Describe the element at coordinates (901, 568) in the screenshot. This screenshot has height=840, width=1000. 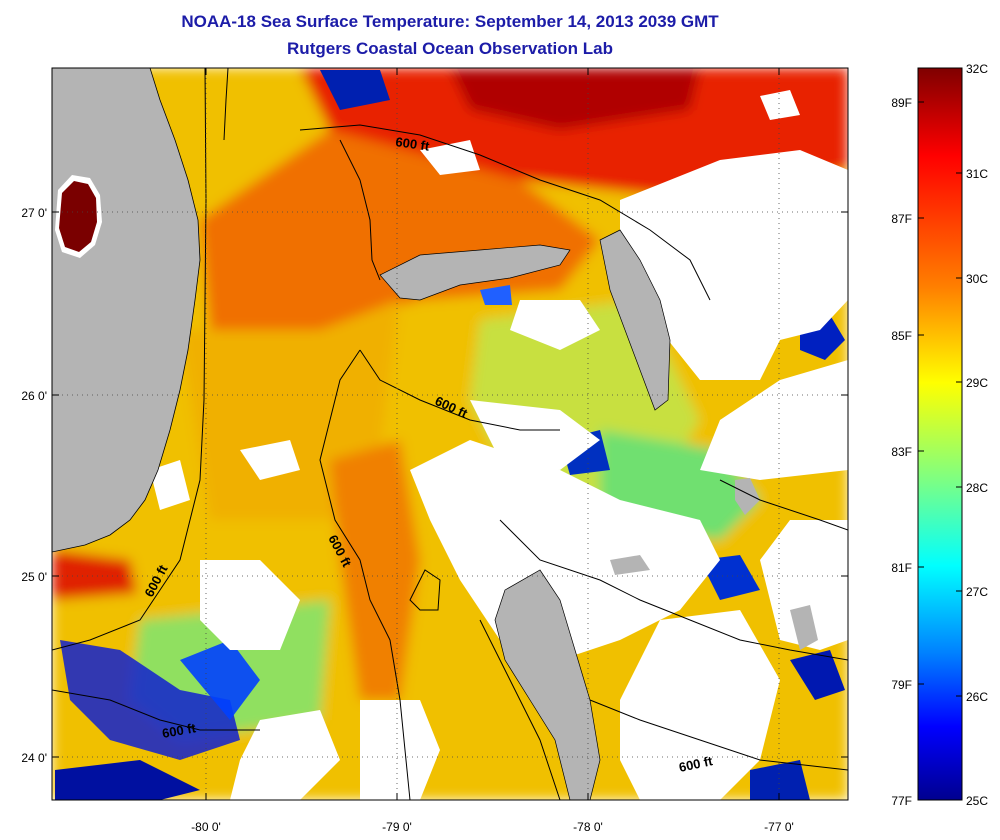
I see `fahrenheit-label: 81F` at that location.